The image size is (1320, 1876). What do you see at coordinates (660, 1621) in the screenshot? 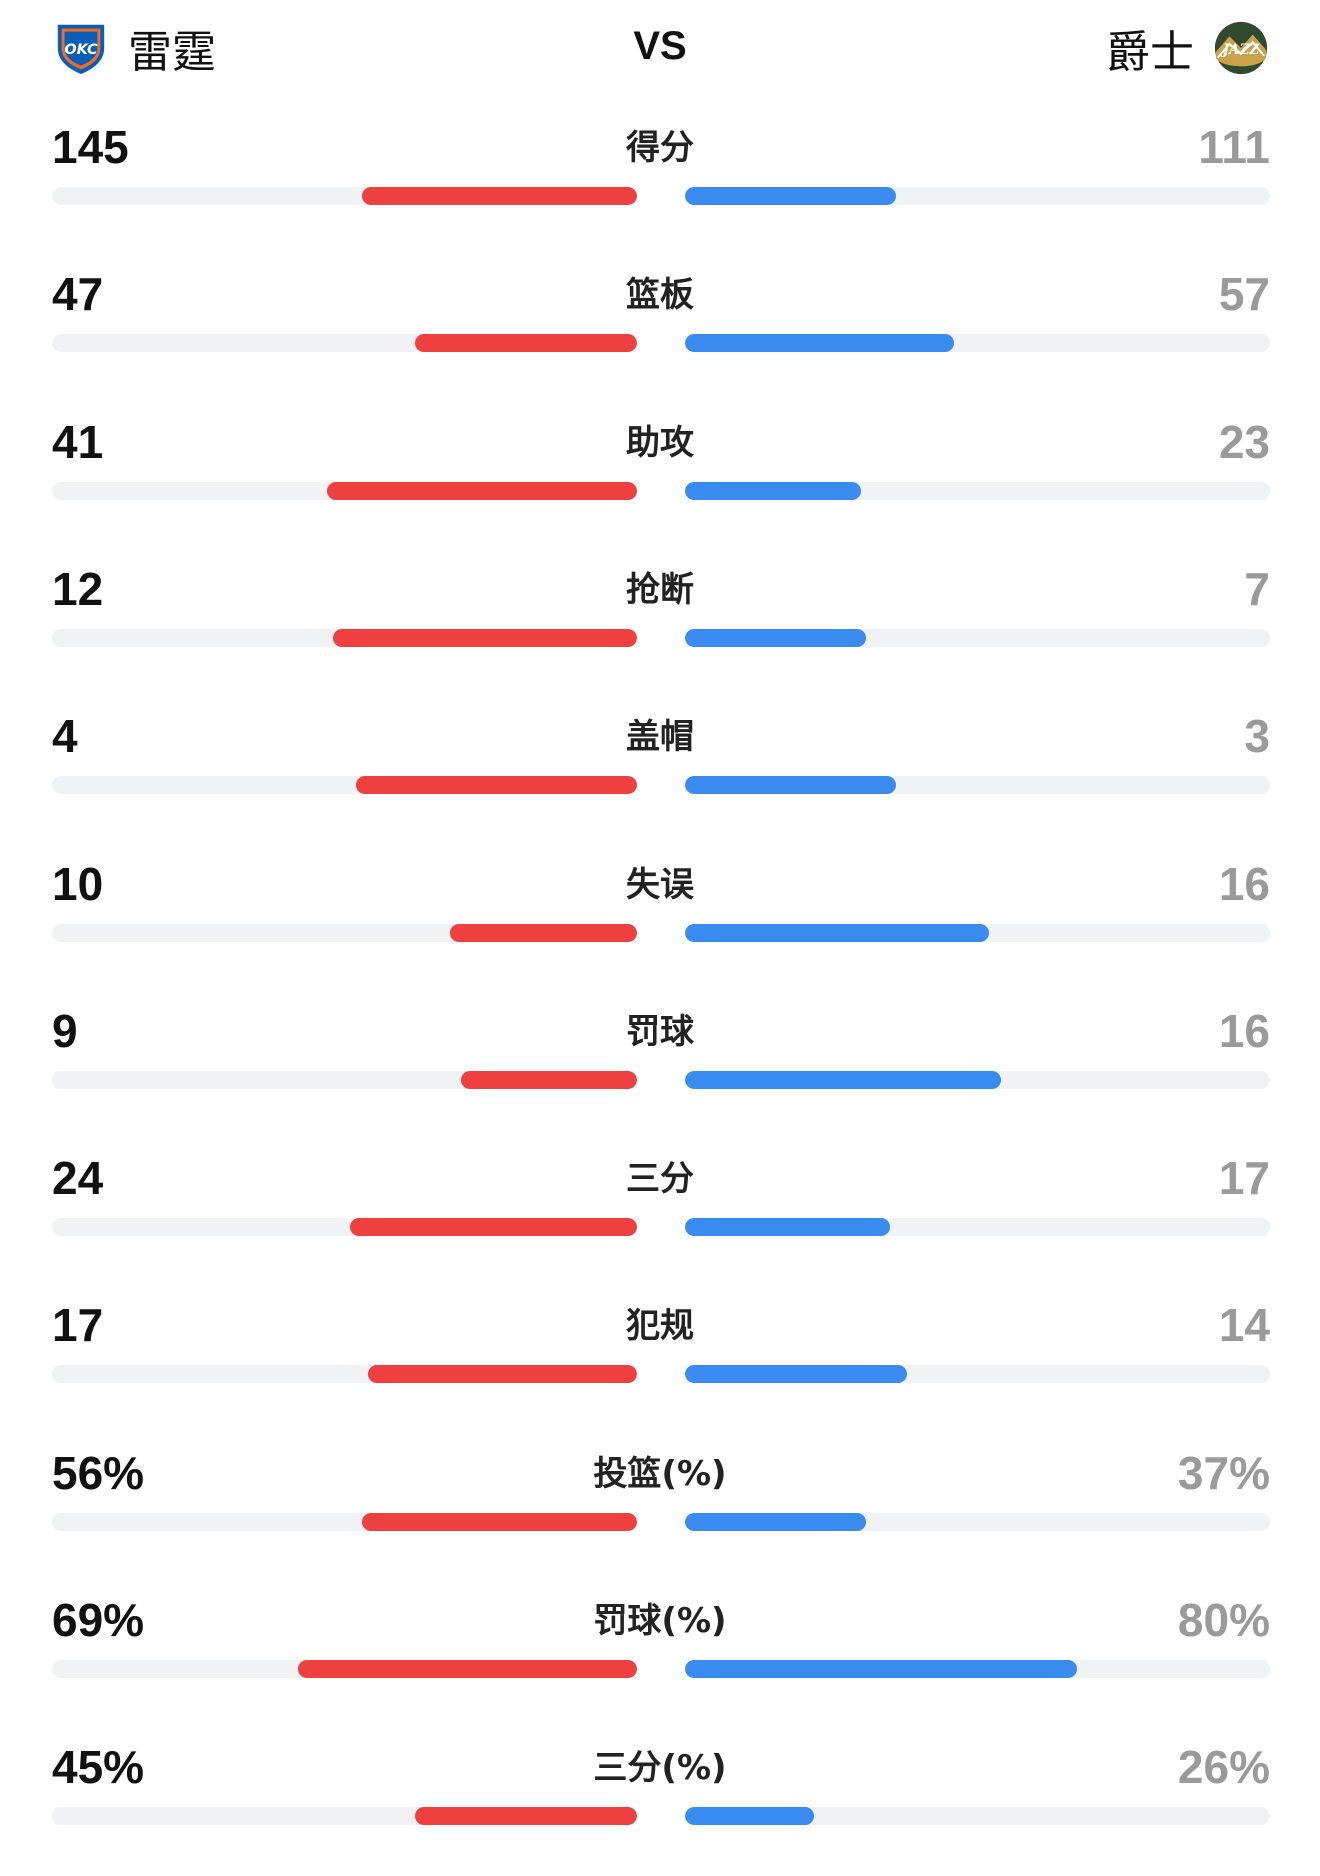
I see `stat-label: 罚球(%)` at bounding box center [660, 1621].